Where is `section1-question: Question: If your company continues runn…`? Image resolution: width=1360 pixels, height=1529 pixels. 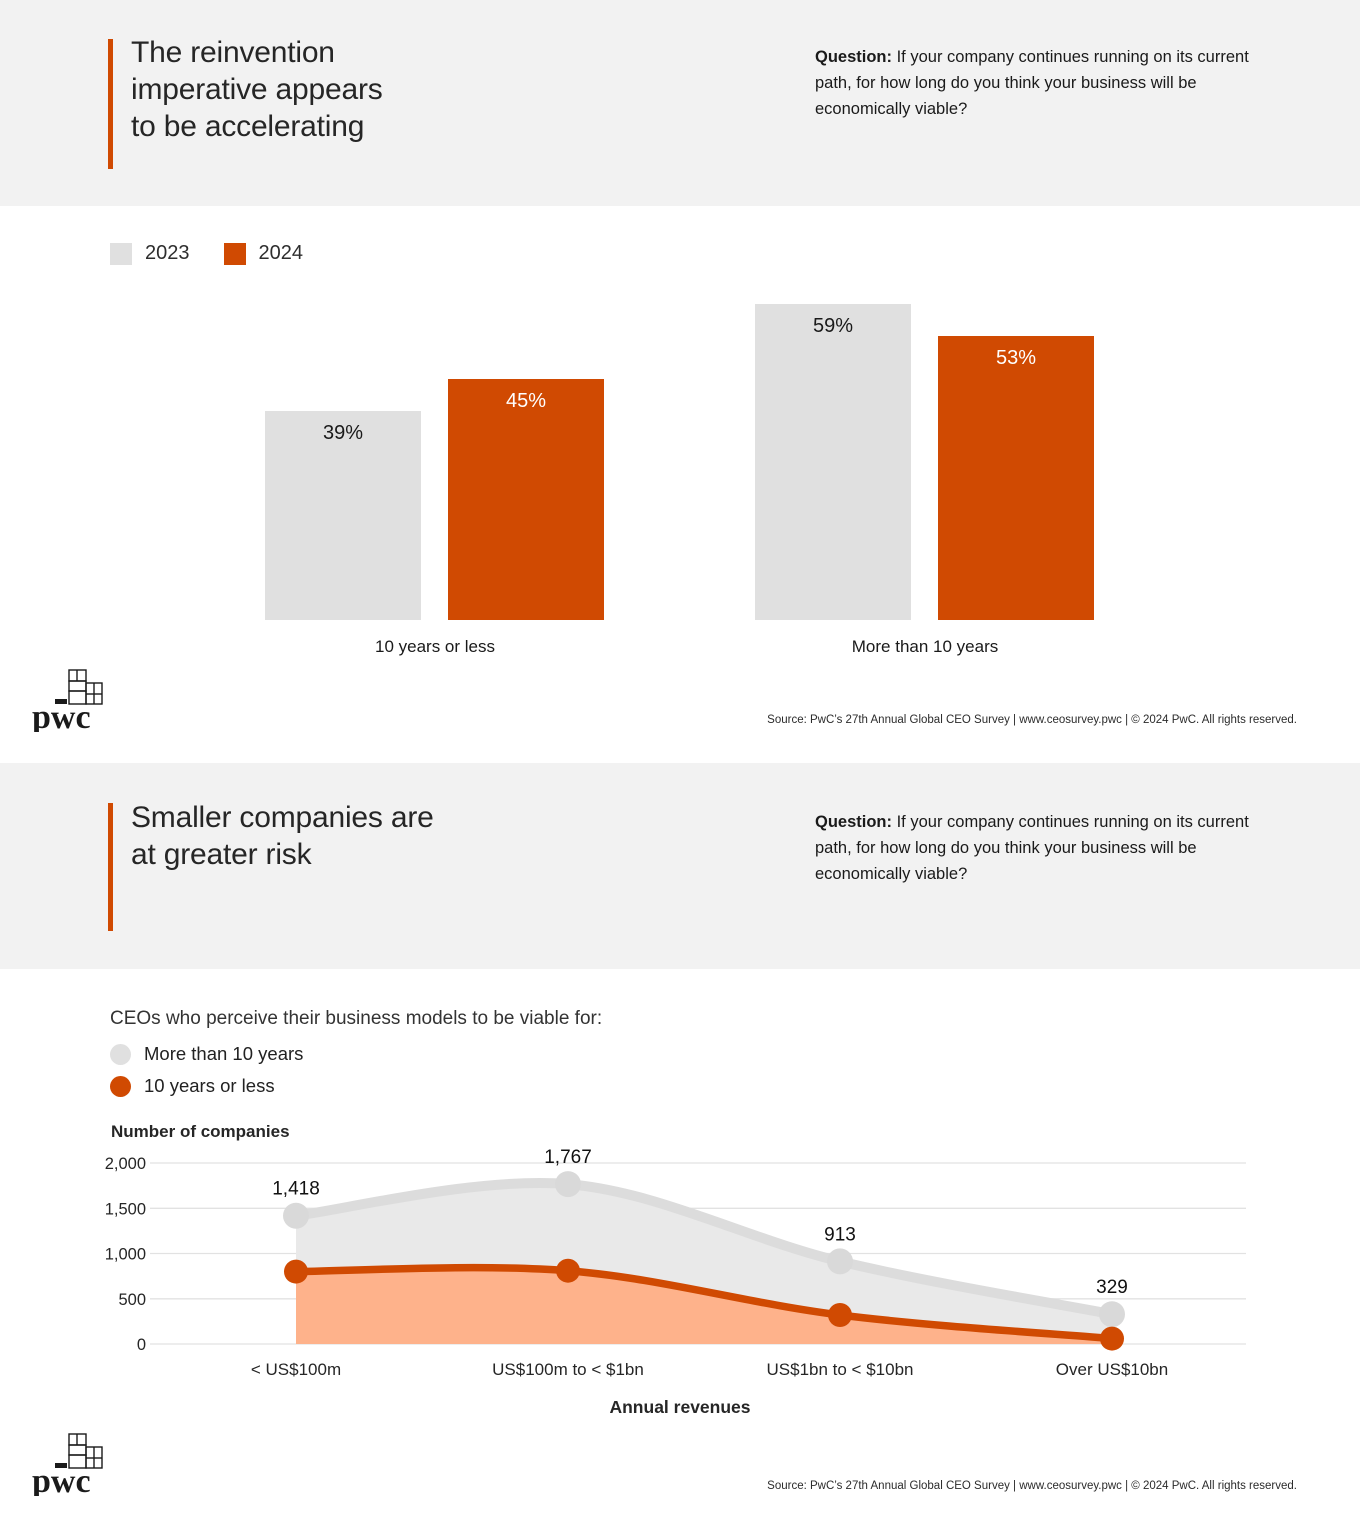 section1-question: Question: If your company continues runn… is located at coordinates (1047, 83).